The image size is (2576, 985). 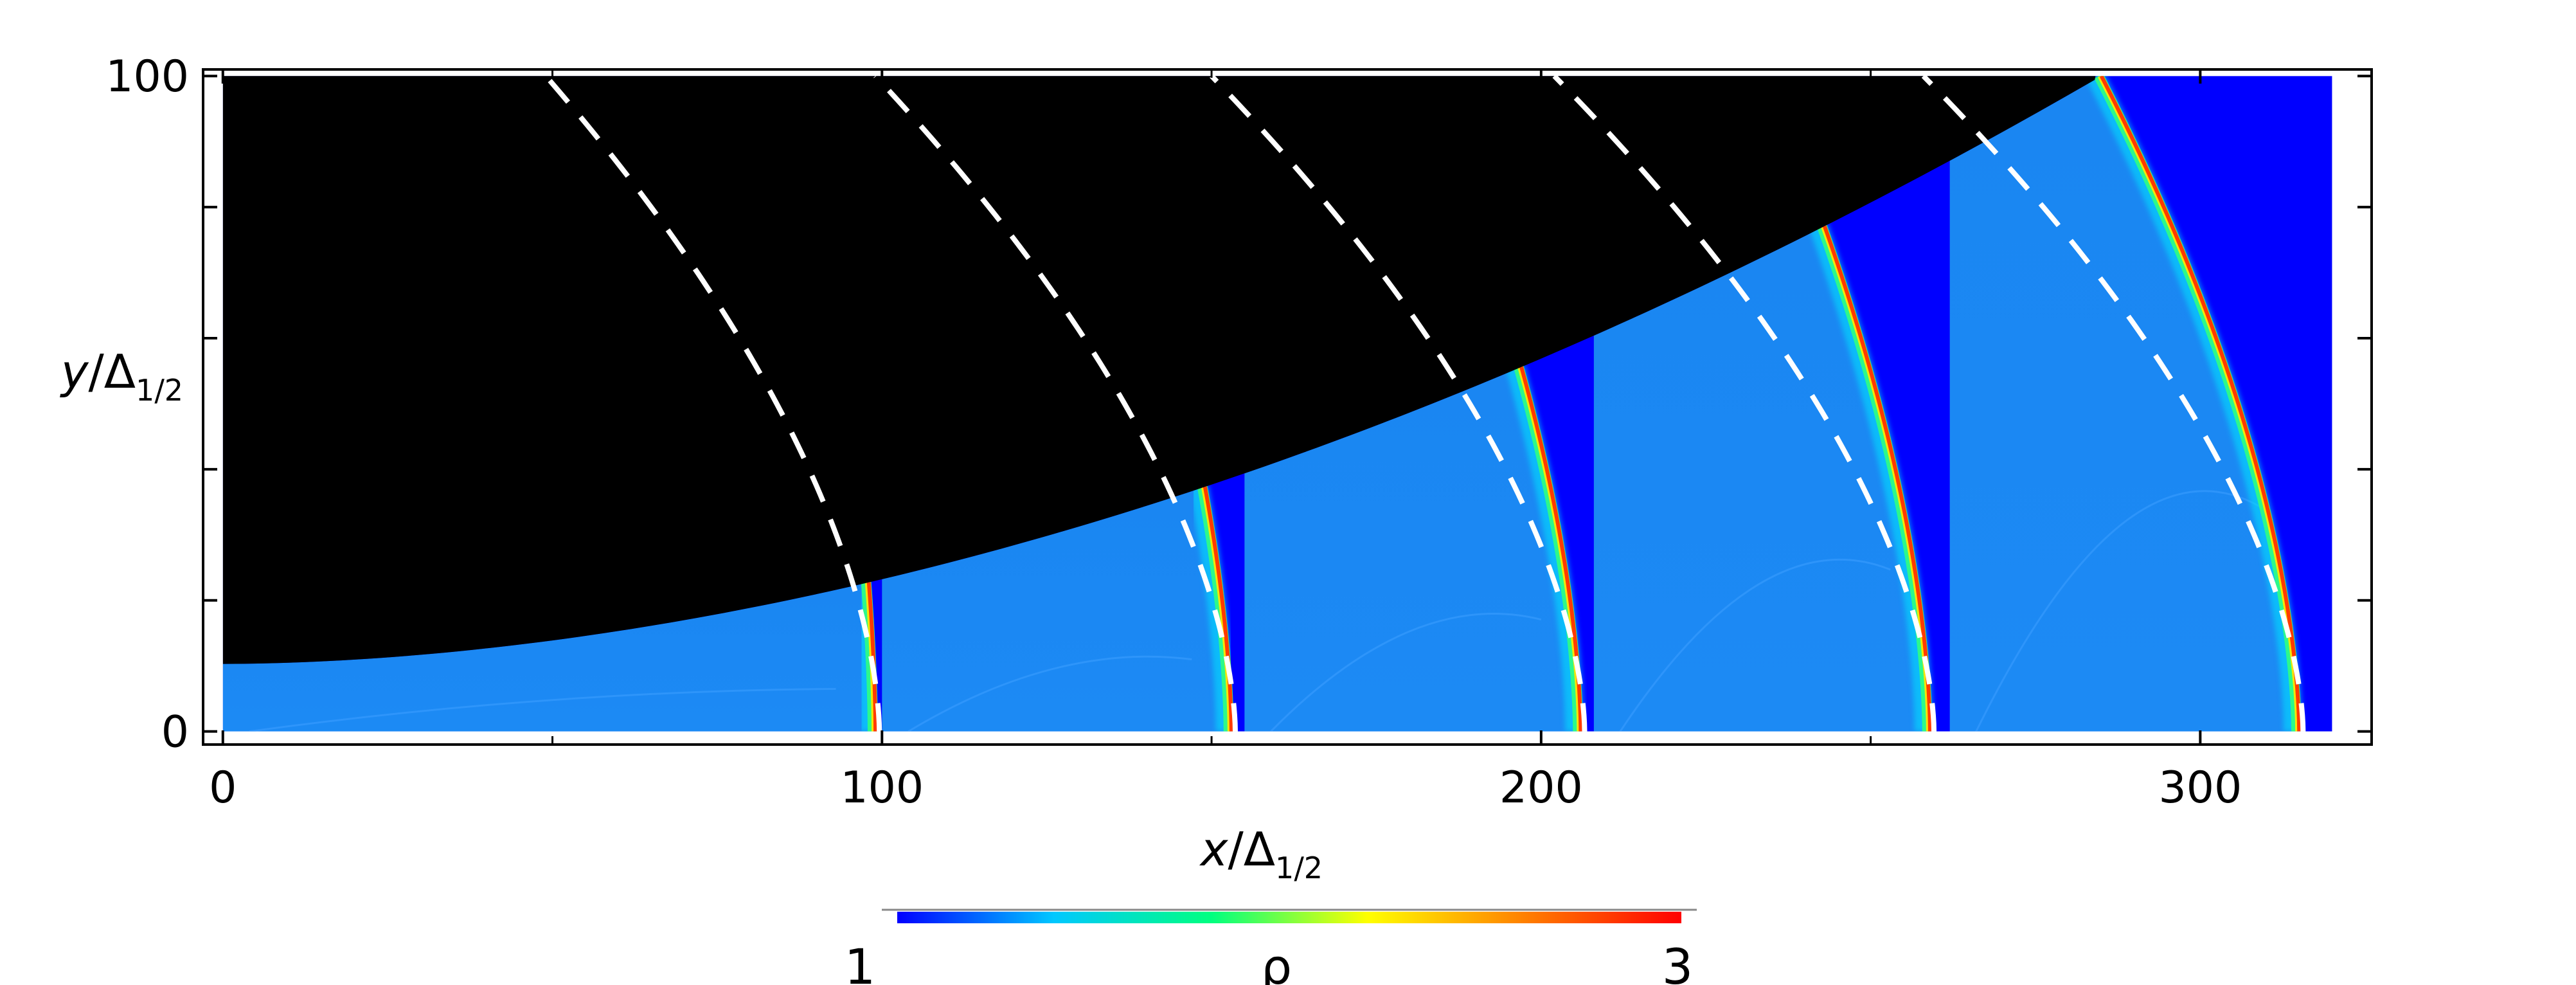 I want to click on y-axis-sub: 1/2, so click(x=159, y=390).